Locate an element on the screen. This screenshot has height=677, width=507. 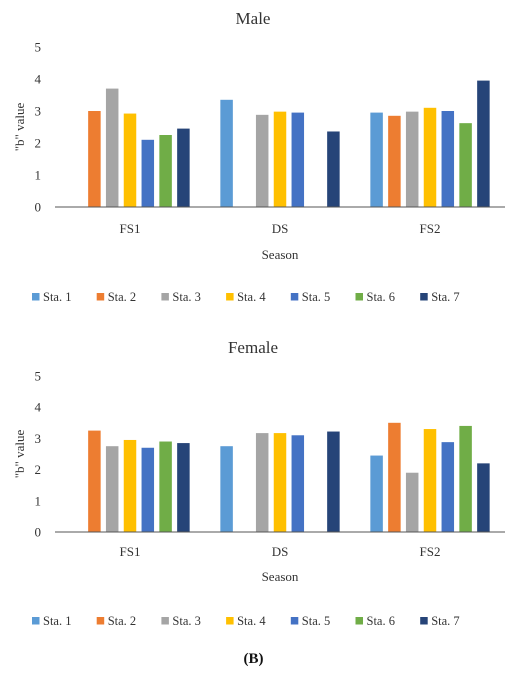
female-y-tick-label: 1 is located at coordinates (38, 500).